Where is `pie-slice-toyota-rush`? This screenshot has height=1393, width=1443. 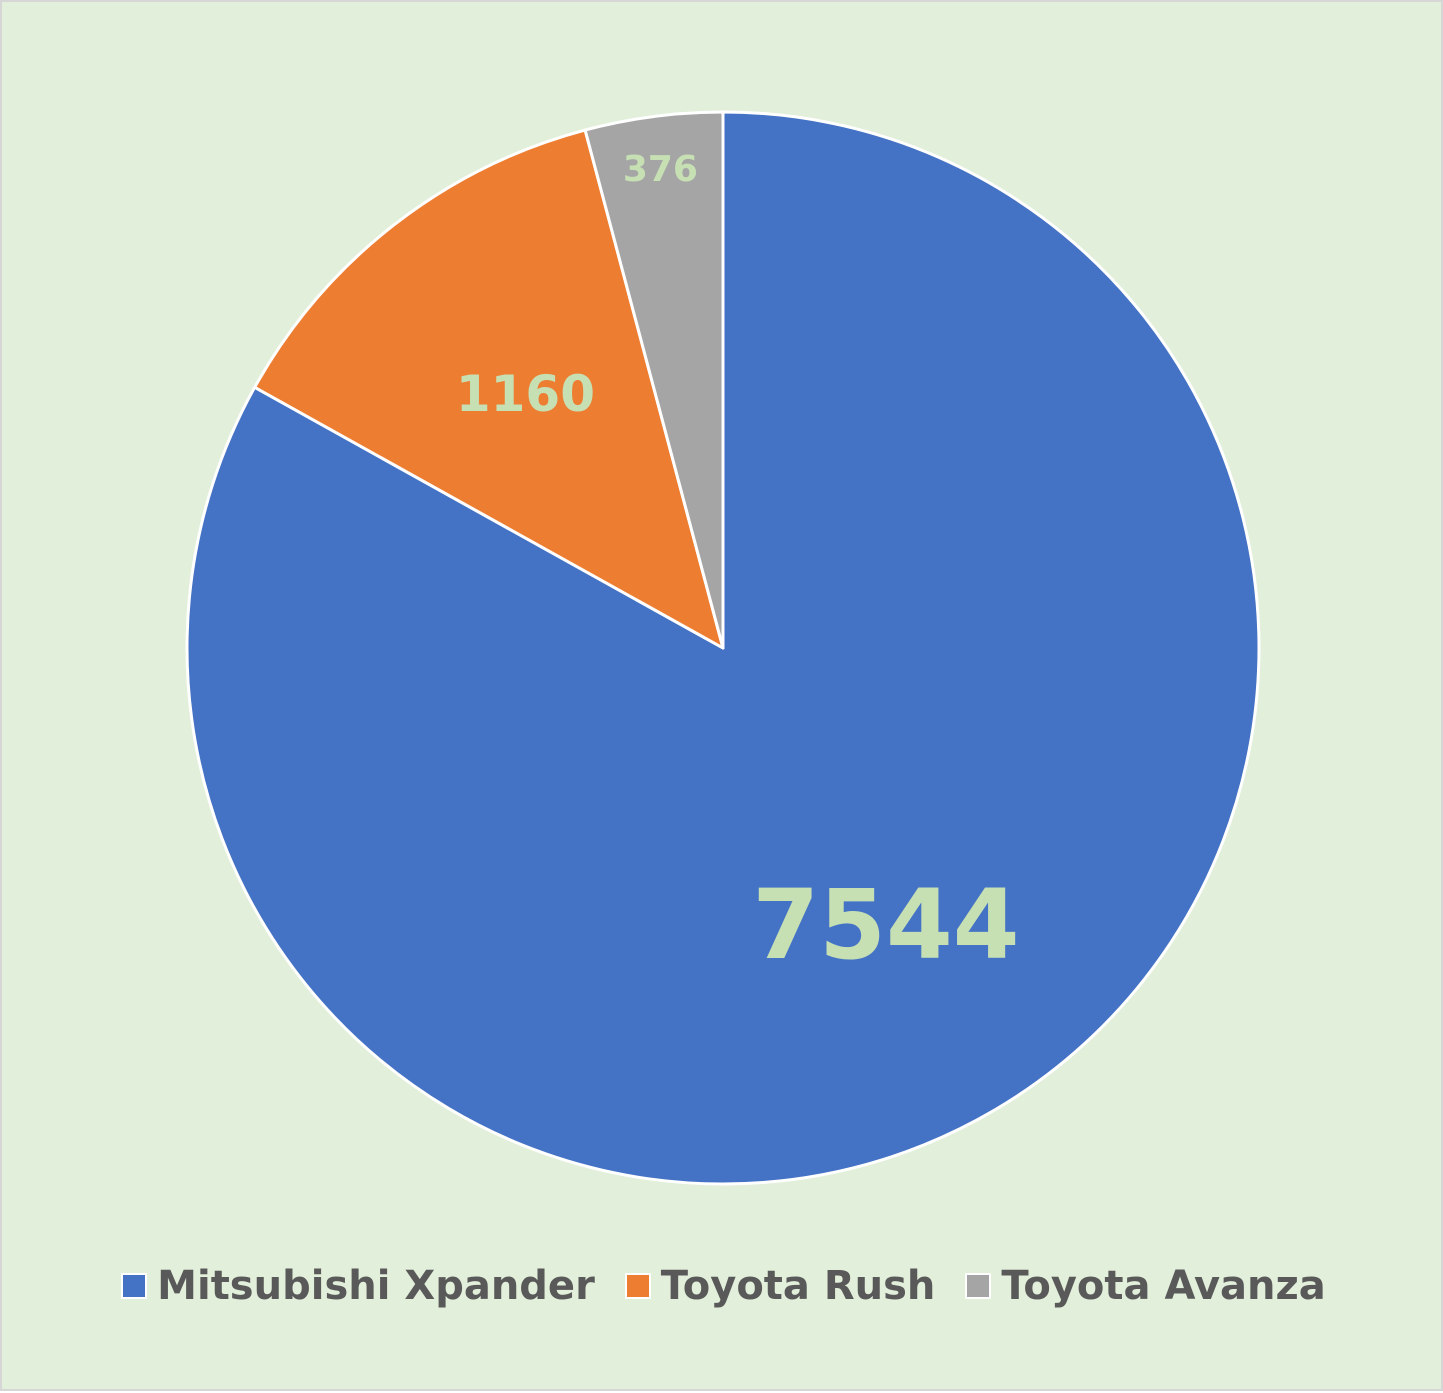
pie-slice-toyota-rush is located at coordinates (489, 389).